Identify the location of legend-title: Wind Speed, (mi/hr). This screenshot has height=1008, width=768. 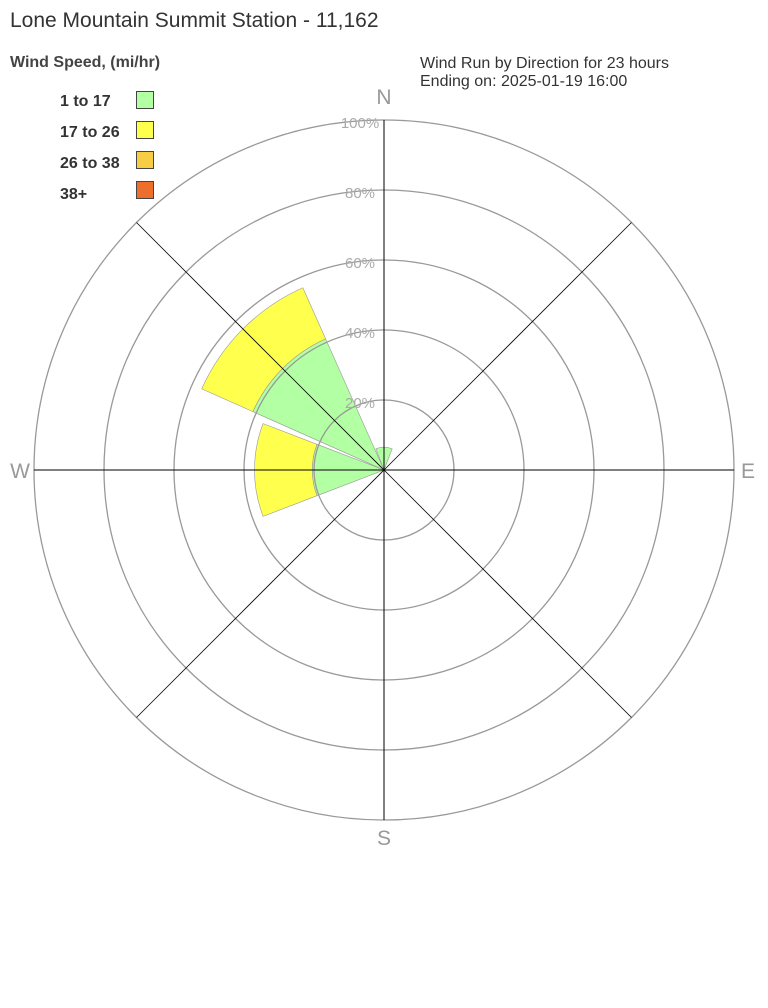
(85, 62).